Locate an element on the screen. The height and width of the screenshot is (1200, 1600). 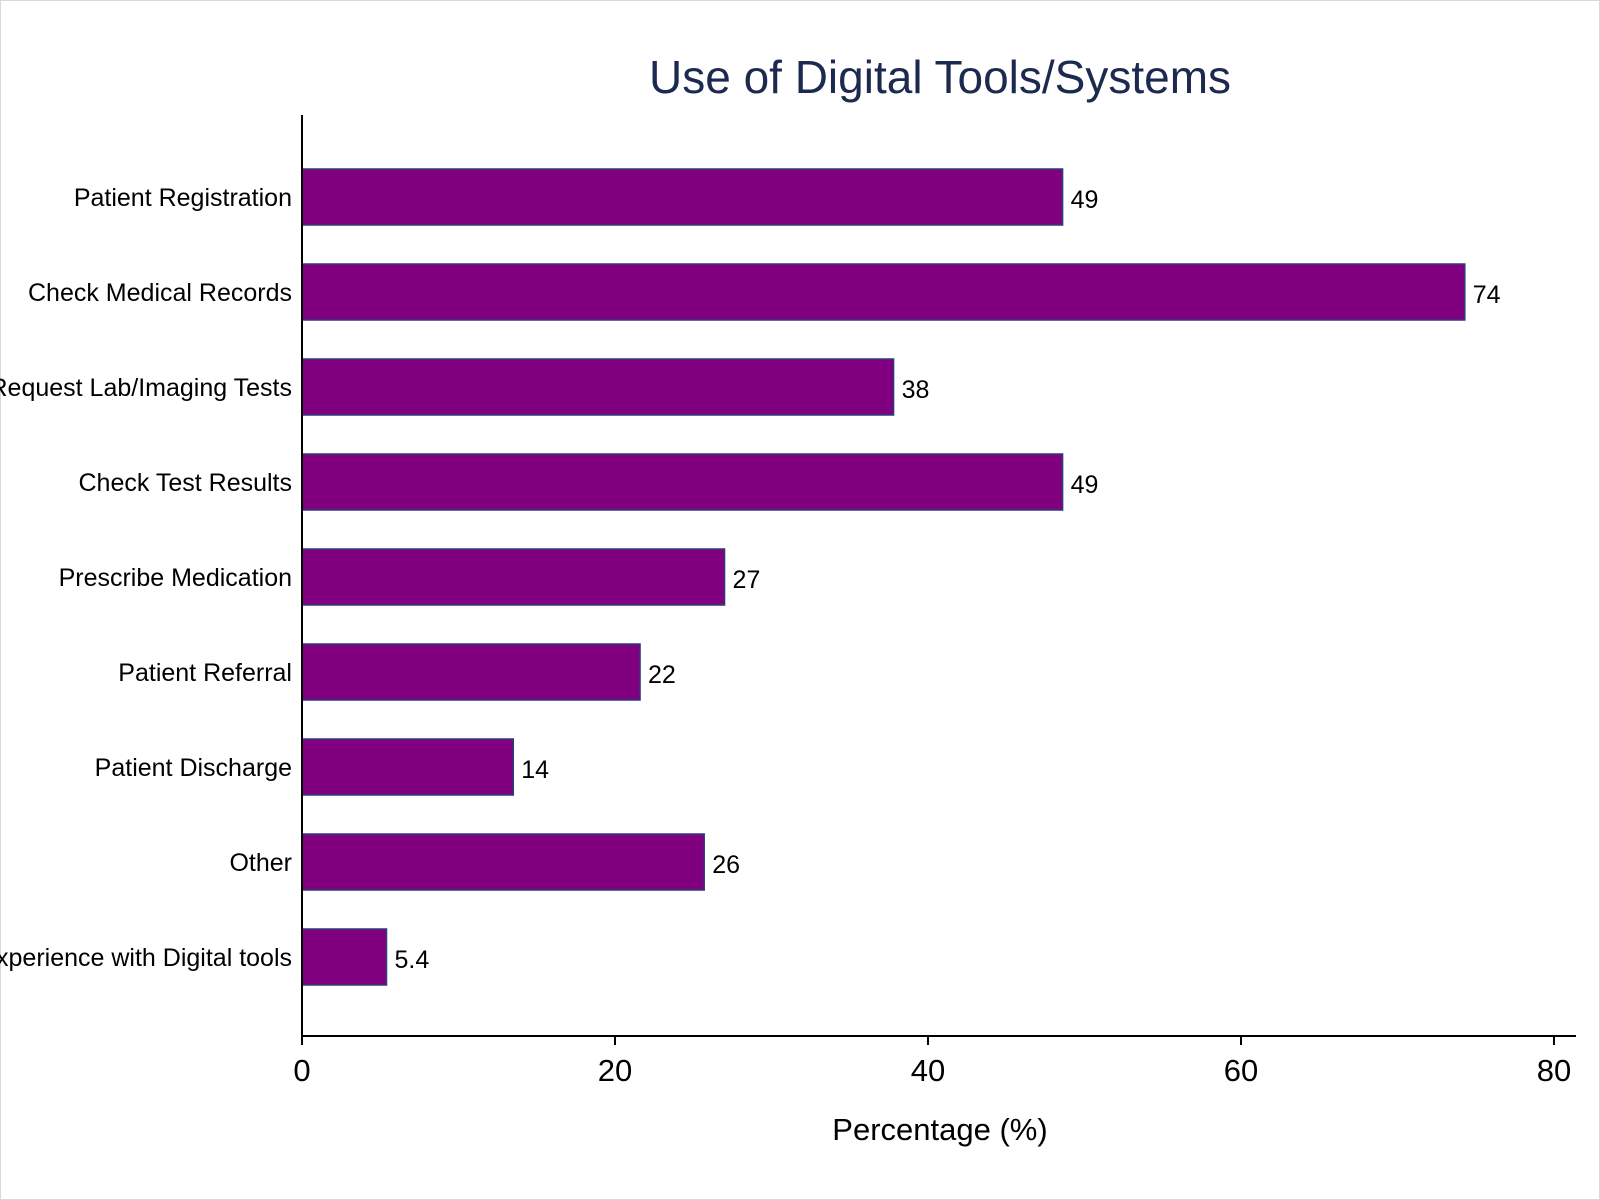
chart-title: Use of Digital Tools/Systems is located at coordinates (940, 77).